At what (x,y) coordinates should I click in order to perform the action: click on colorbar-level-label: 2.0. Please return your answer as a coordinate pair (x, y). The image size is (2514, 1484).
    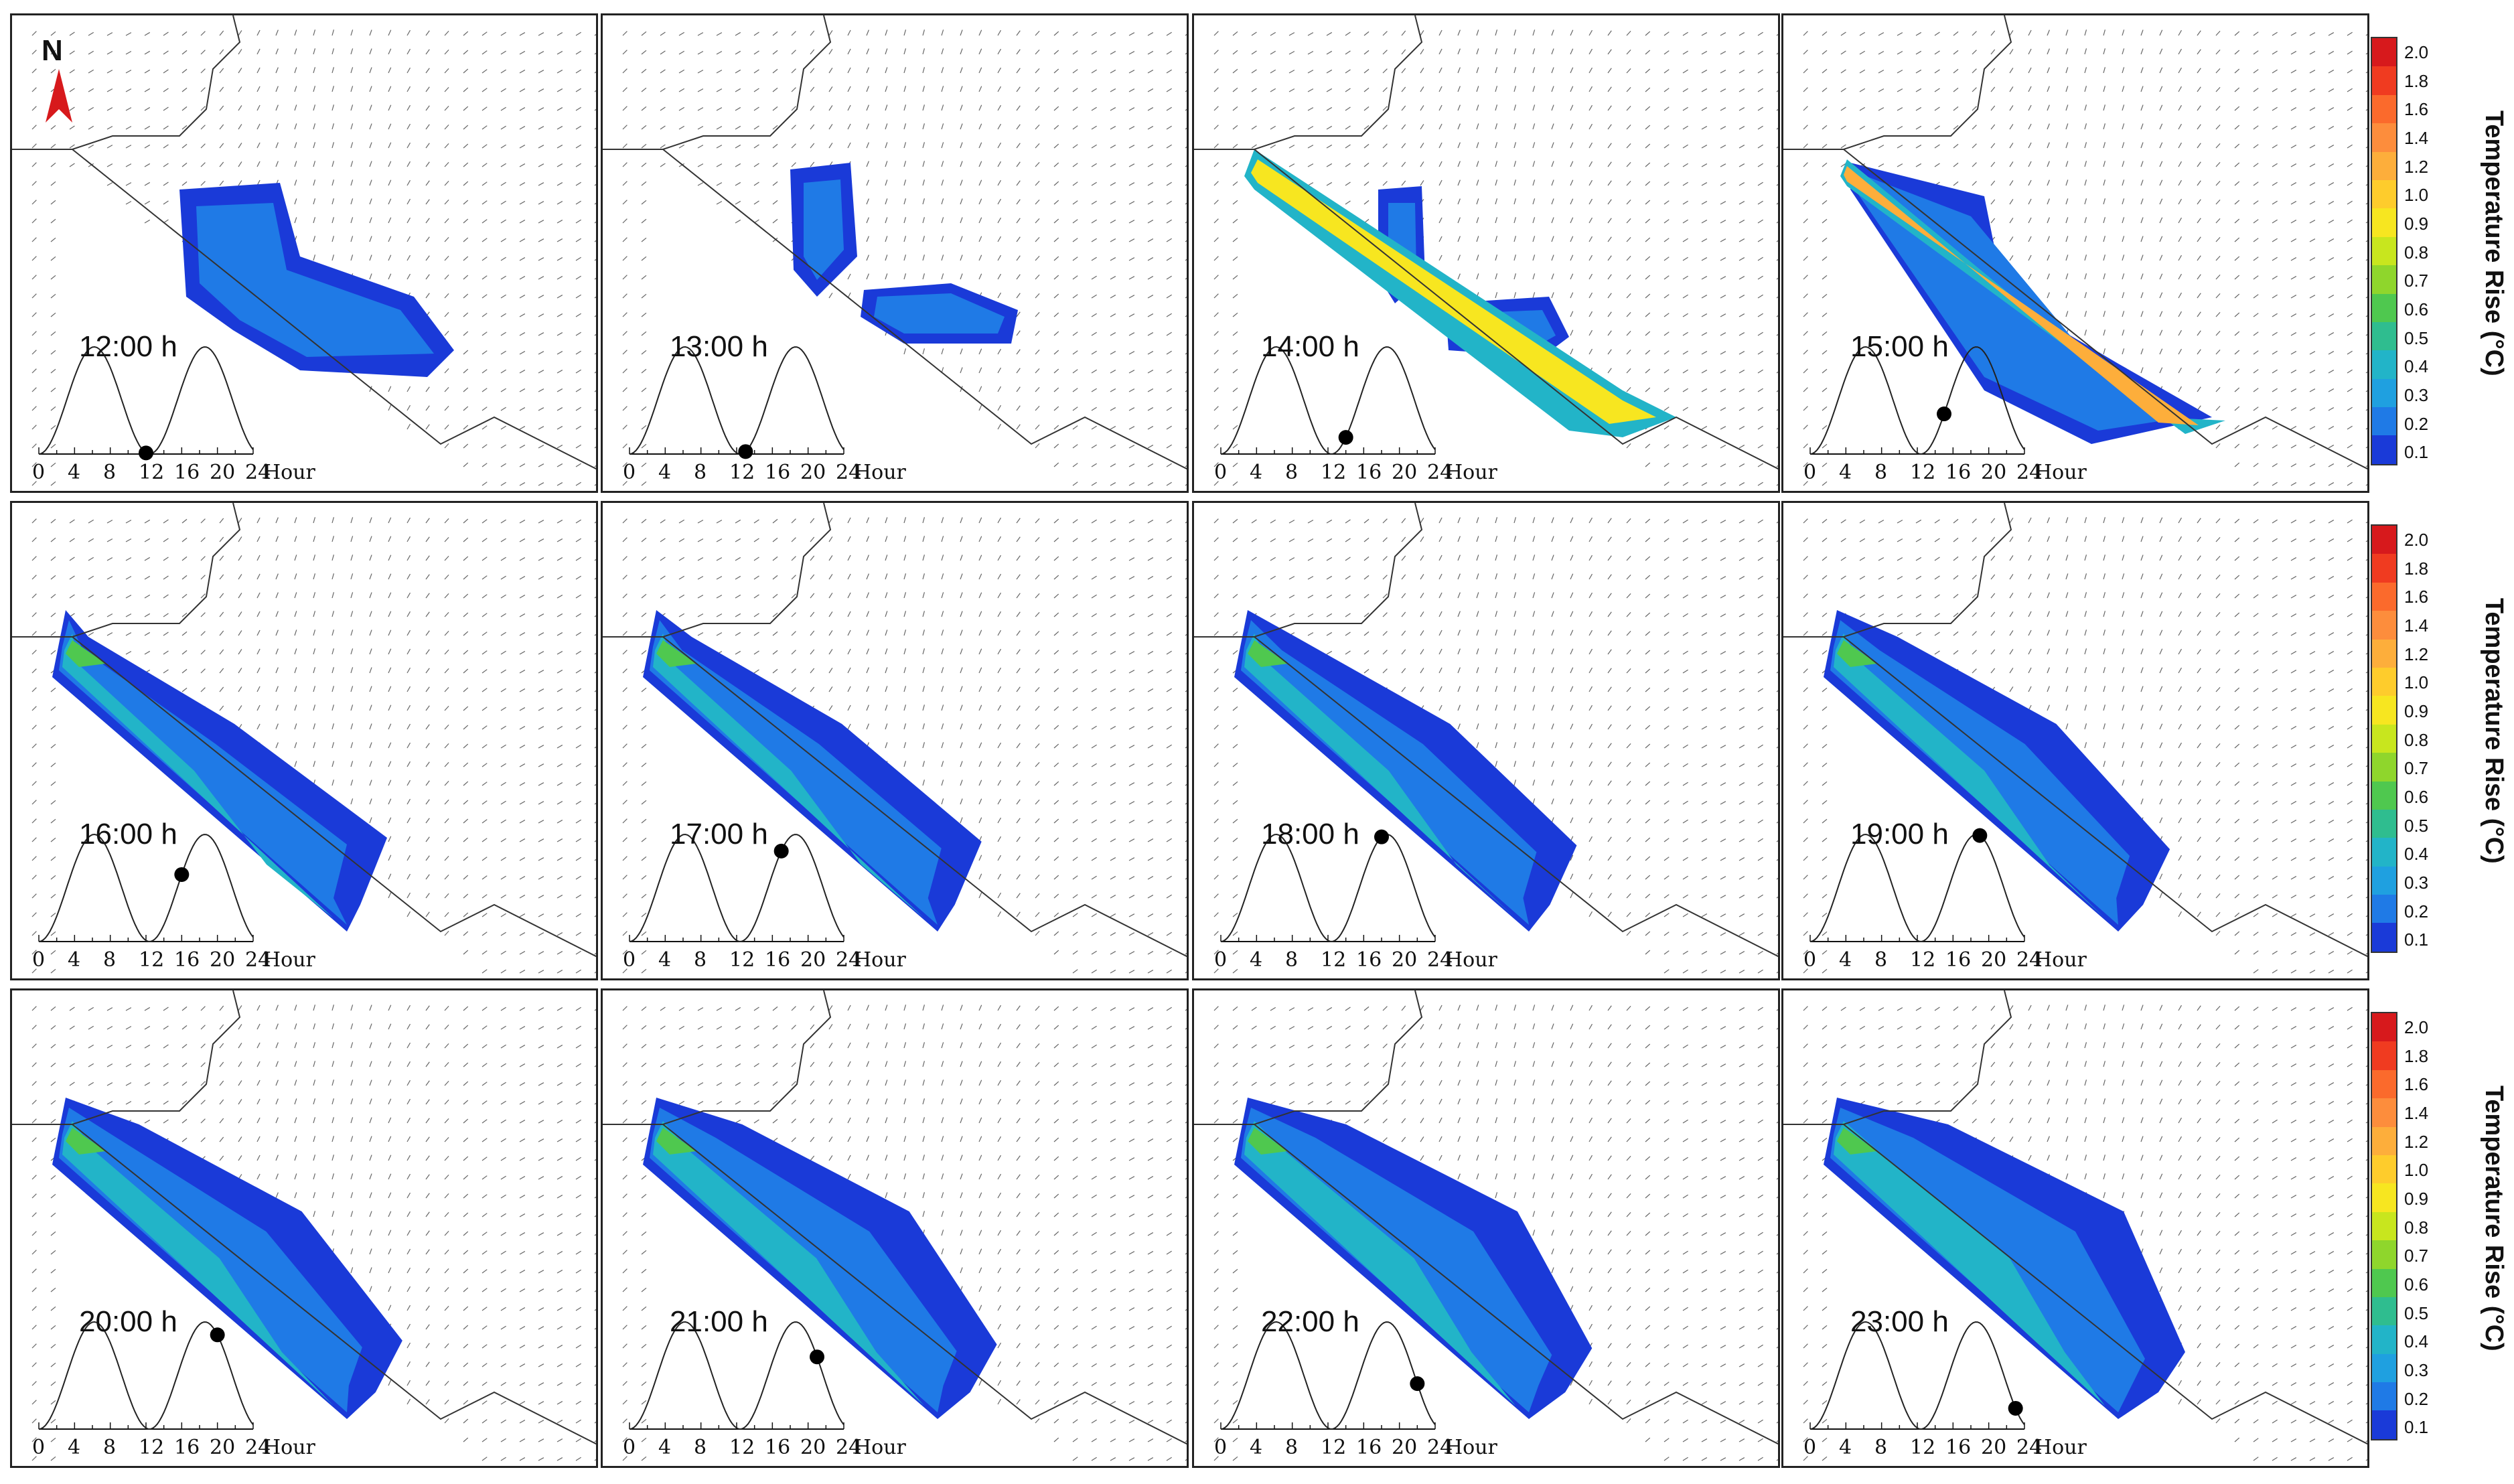
    Looking at the image, I should click on (2417, 52).